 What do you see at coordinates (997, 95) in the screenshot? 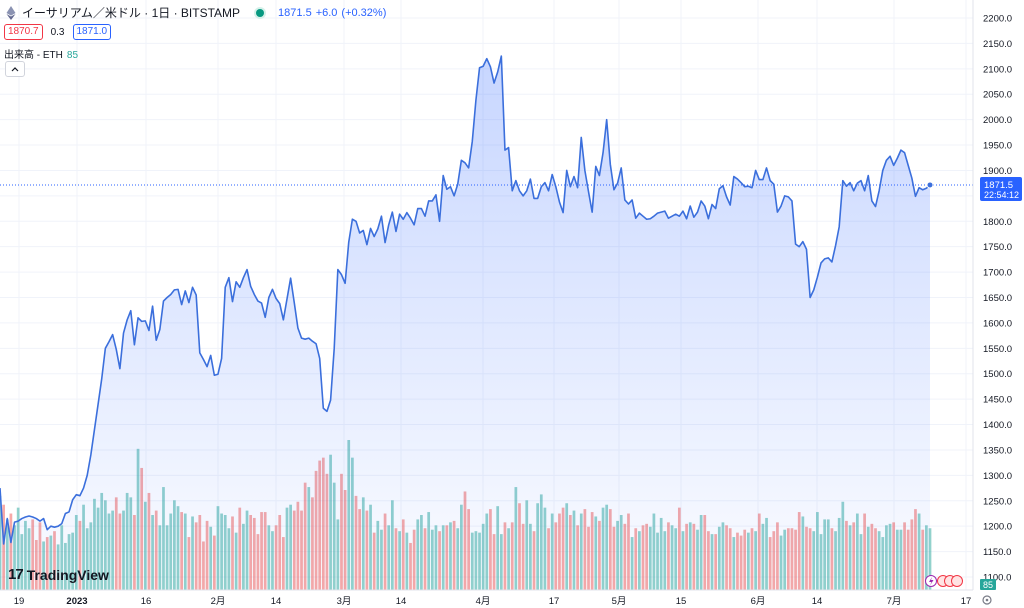
I see `y-tick-label: 2050.0` at bounding box center [997, 95].